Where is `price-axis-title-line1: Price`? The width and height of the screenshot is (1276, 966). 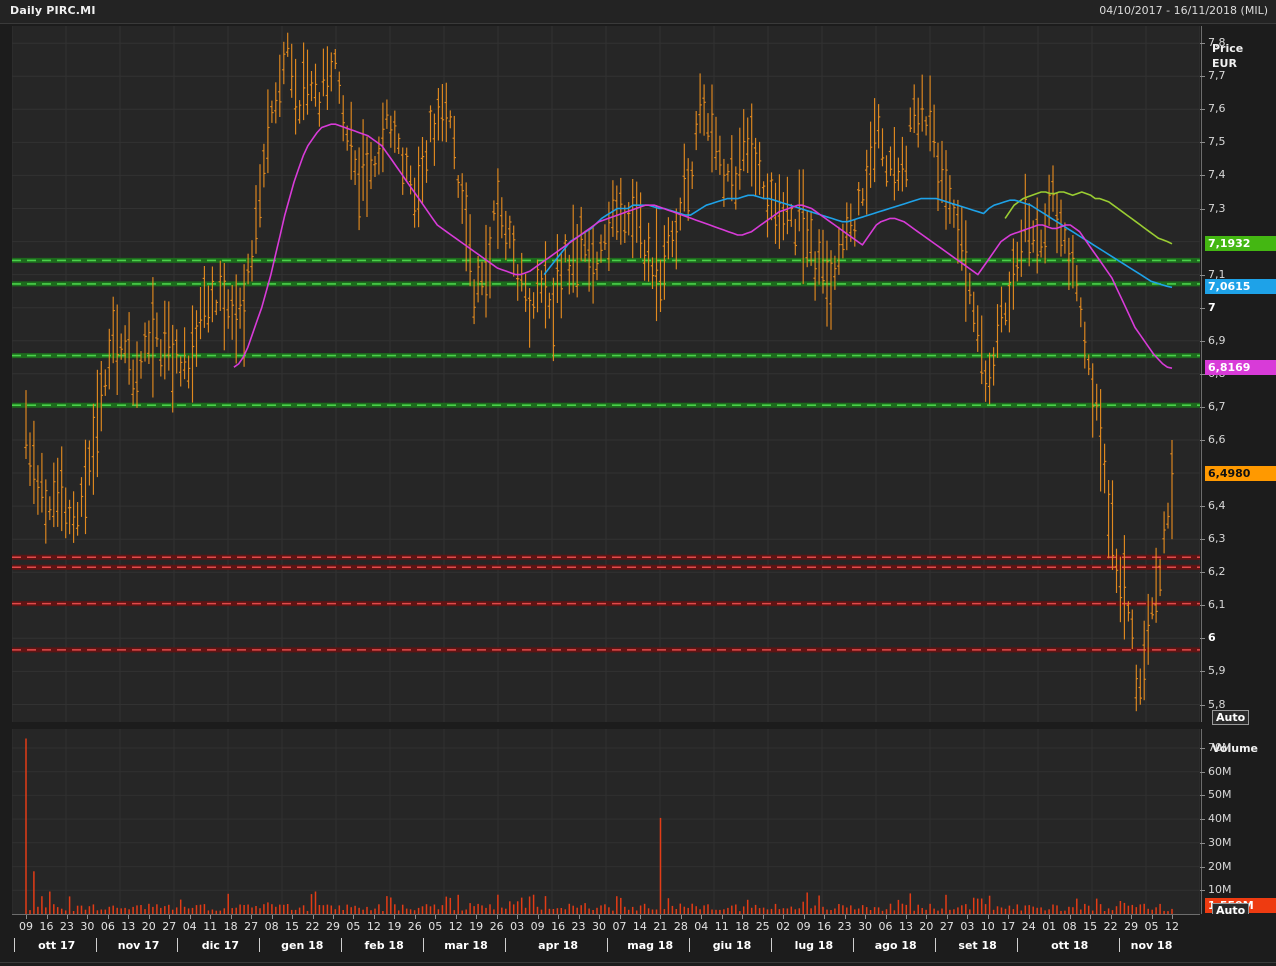 price-axis-title-line1: Price is located at coordinates (1228, 48).